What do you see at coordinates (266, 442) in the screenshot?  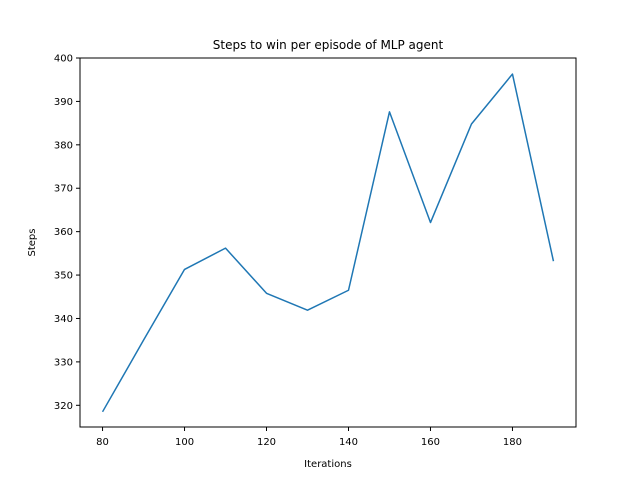 I see `x-tick-label: 120` at bounding box center [266, 442].